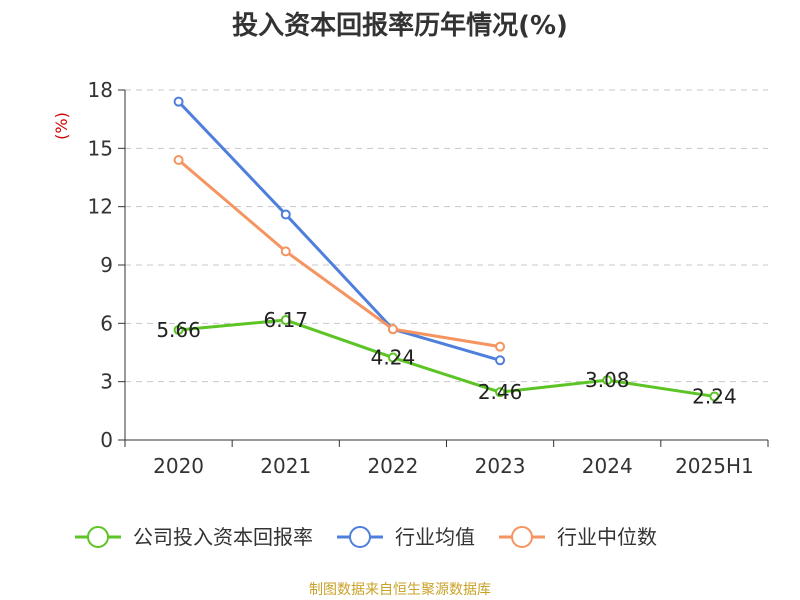 This screenshot has width=800, height=600. I want to click on x-tick-label: 2023, so click(500, 466).